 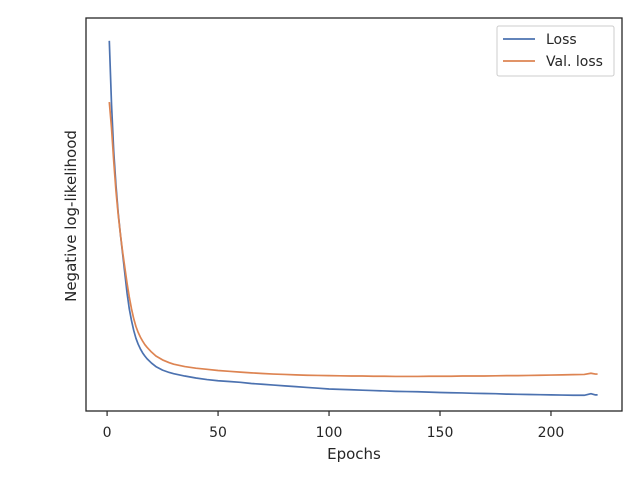 I want to click on legend-label-loss: Loss, so click(x=561, y=40).